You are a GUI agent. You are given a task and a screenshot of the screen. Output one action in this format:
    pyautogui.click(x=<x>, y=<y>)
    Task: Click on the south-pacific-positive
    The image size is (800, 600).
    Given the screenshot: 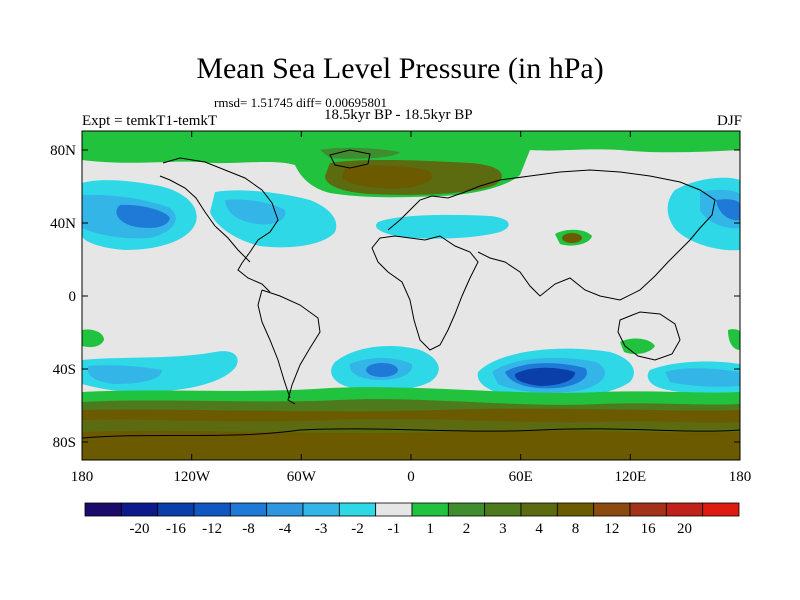 What is the action you would take?
    pyautogui.click(x=93, y=338)
    